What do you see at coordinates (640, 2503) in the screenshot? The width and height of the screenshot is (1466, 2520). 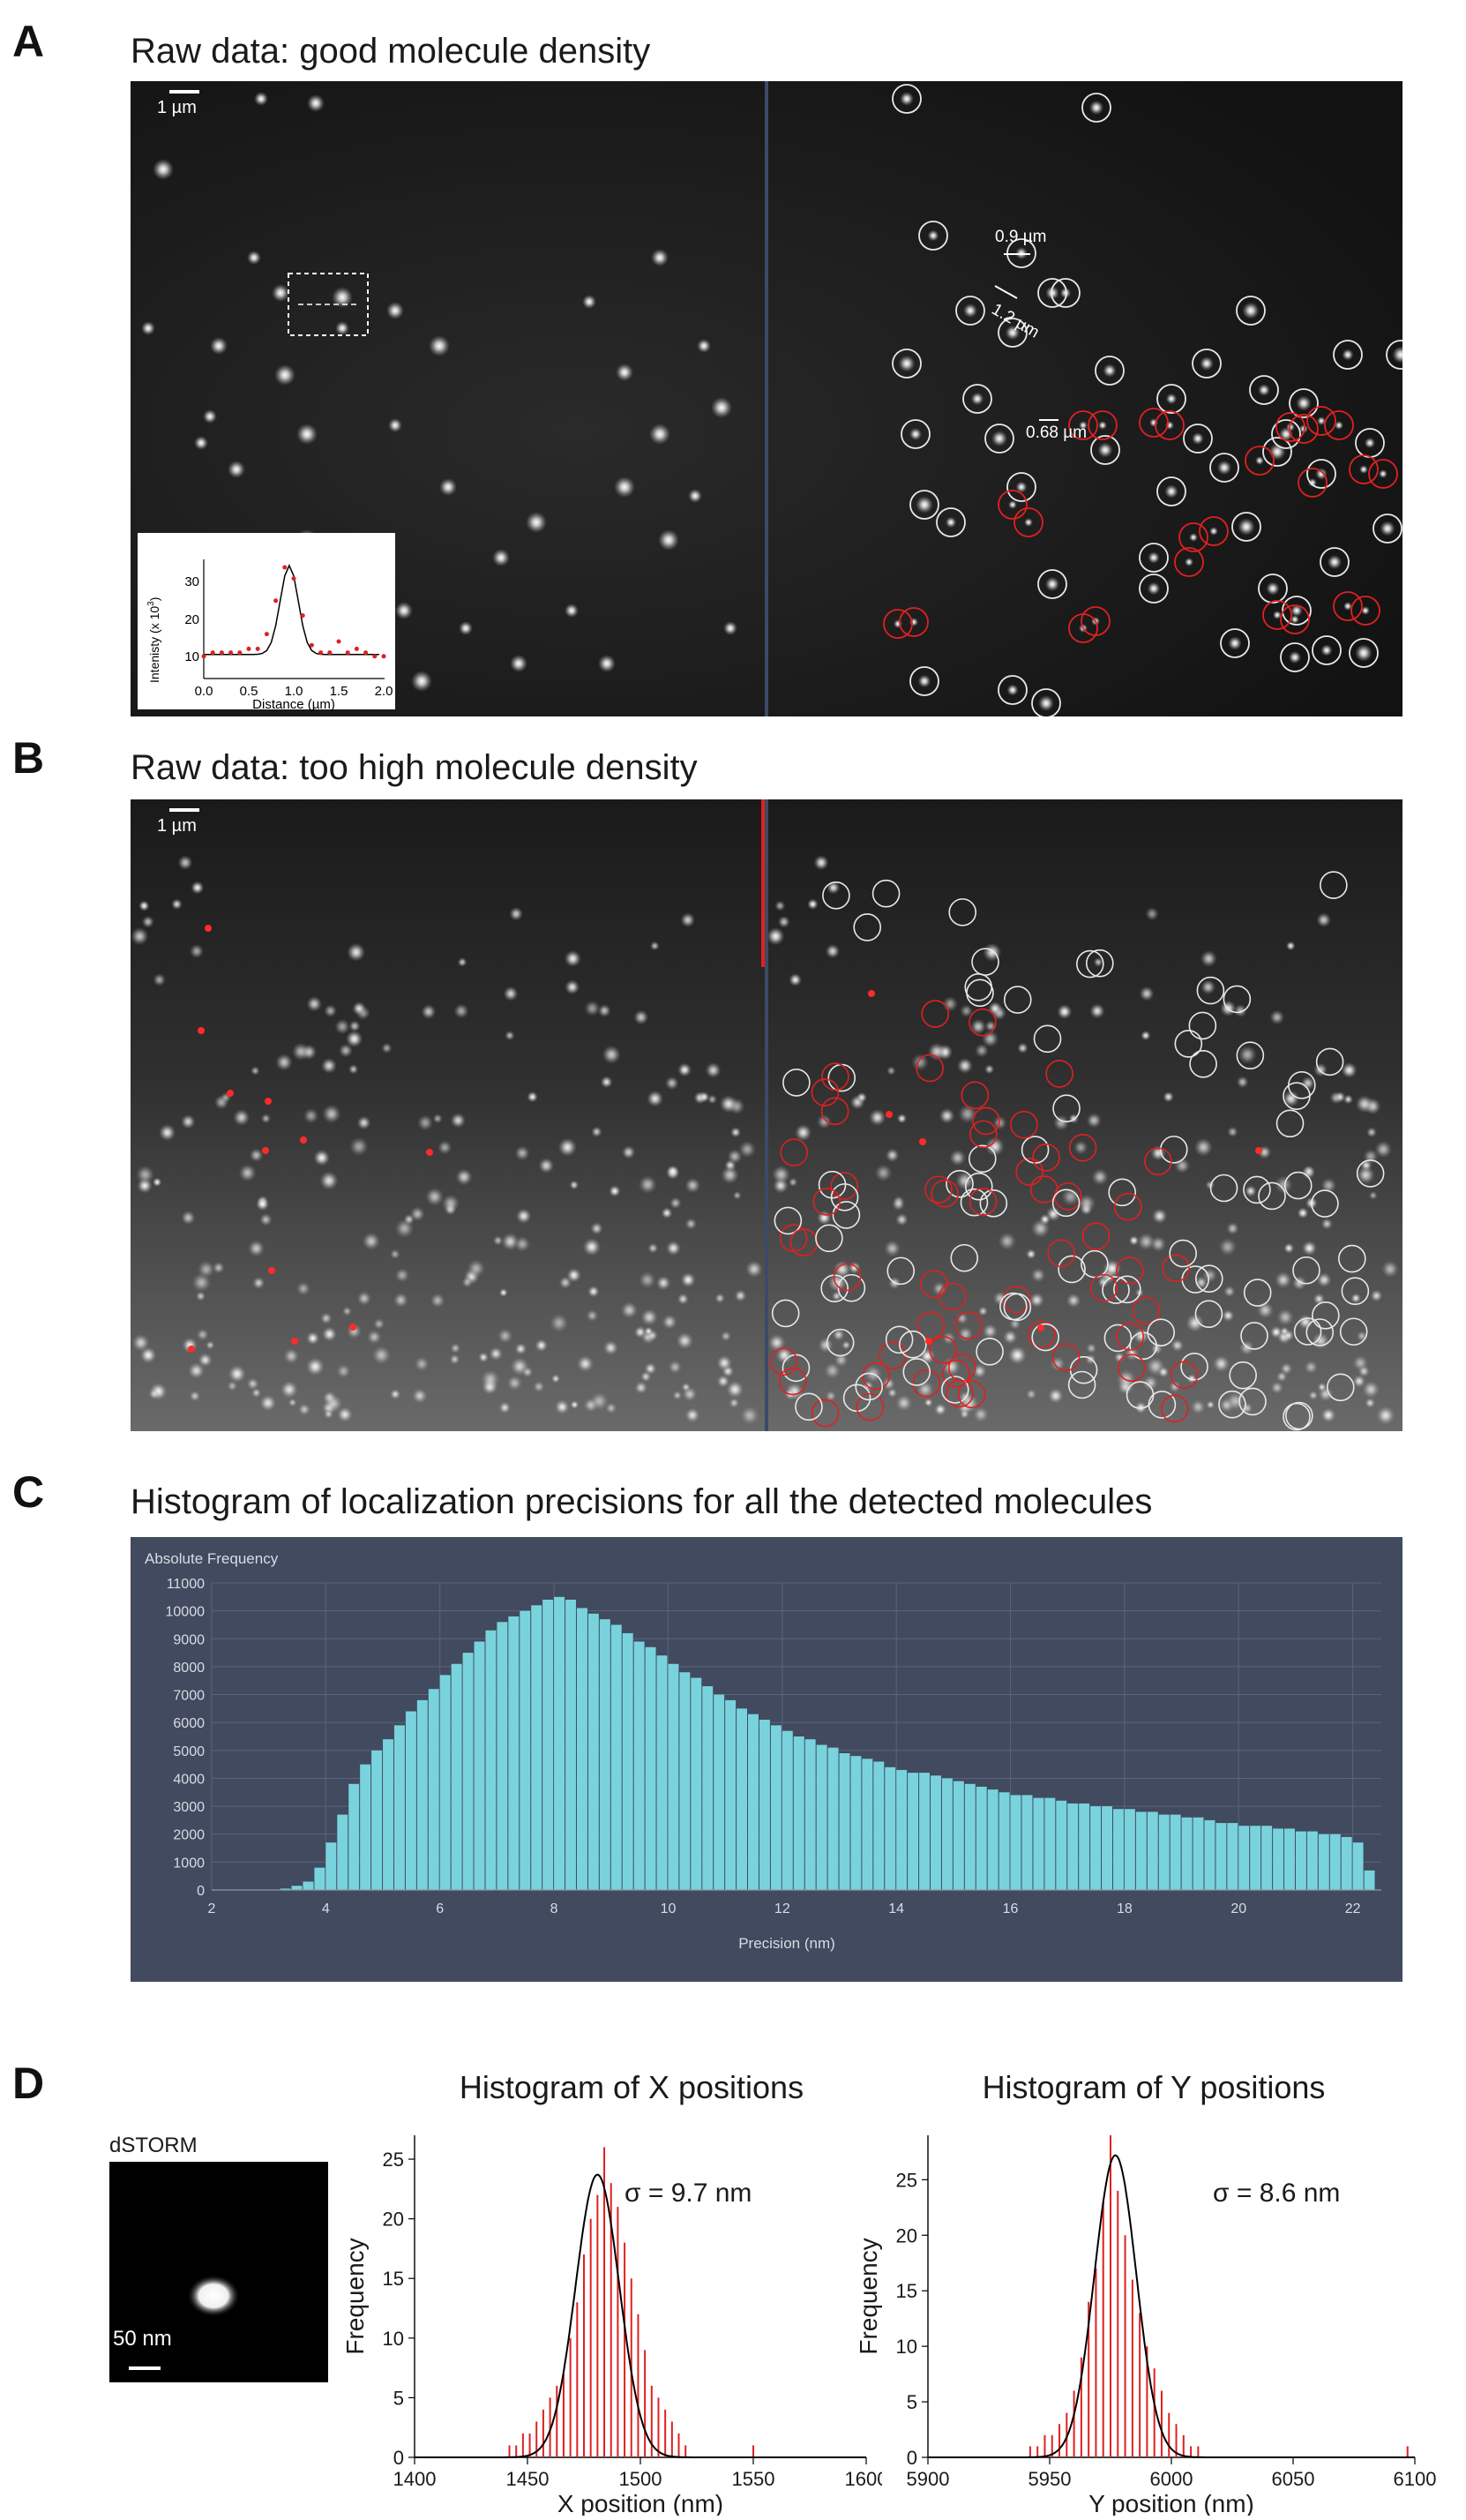 I see `x-axis-label: X position (nm)` at bounding box center [640, 2503].